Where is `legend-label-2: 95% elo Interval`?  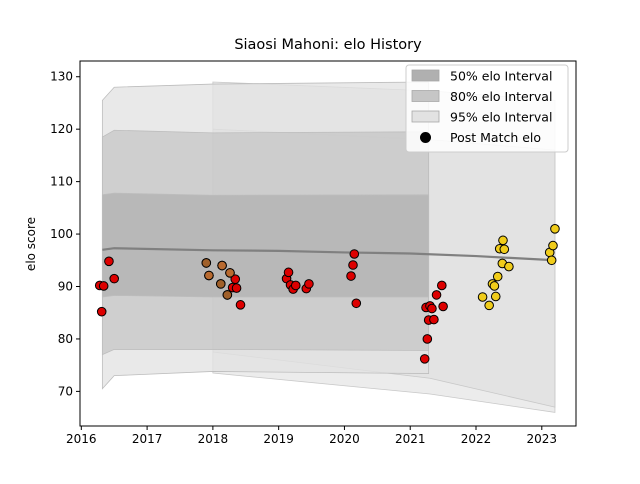
legend-label-2: 95% elo Interval is located at coordinates (501, 117).